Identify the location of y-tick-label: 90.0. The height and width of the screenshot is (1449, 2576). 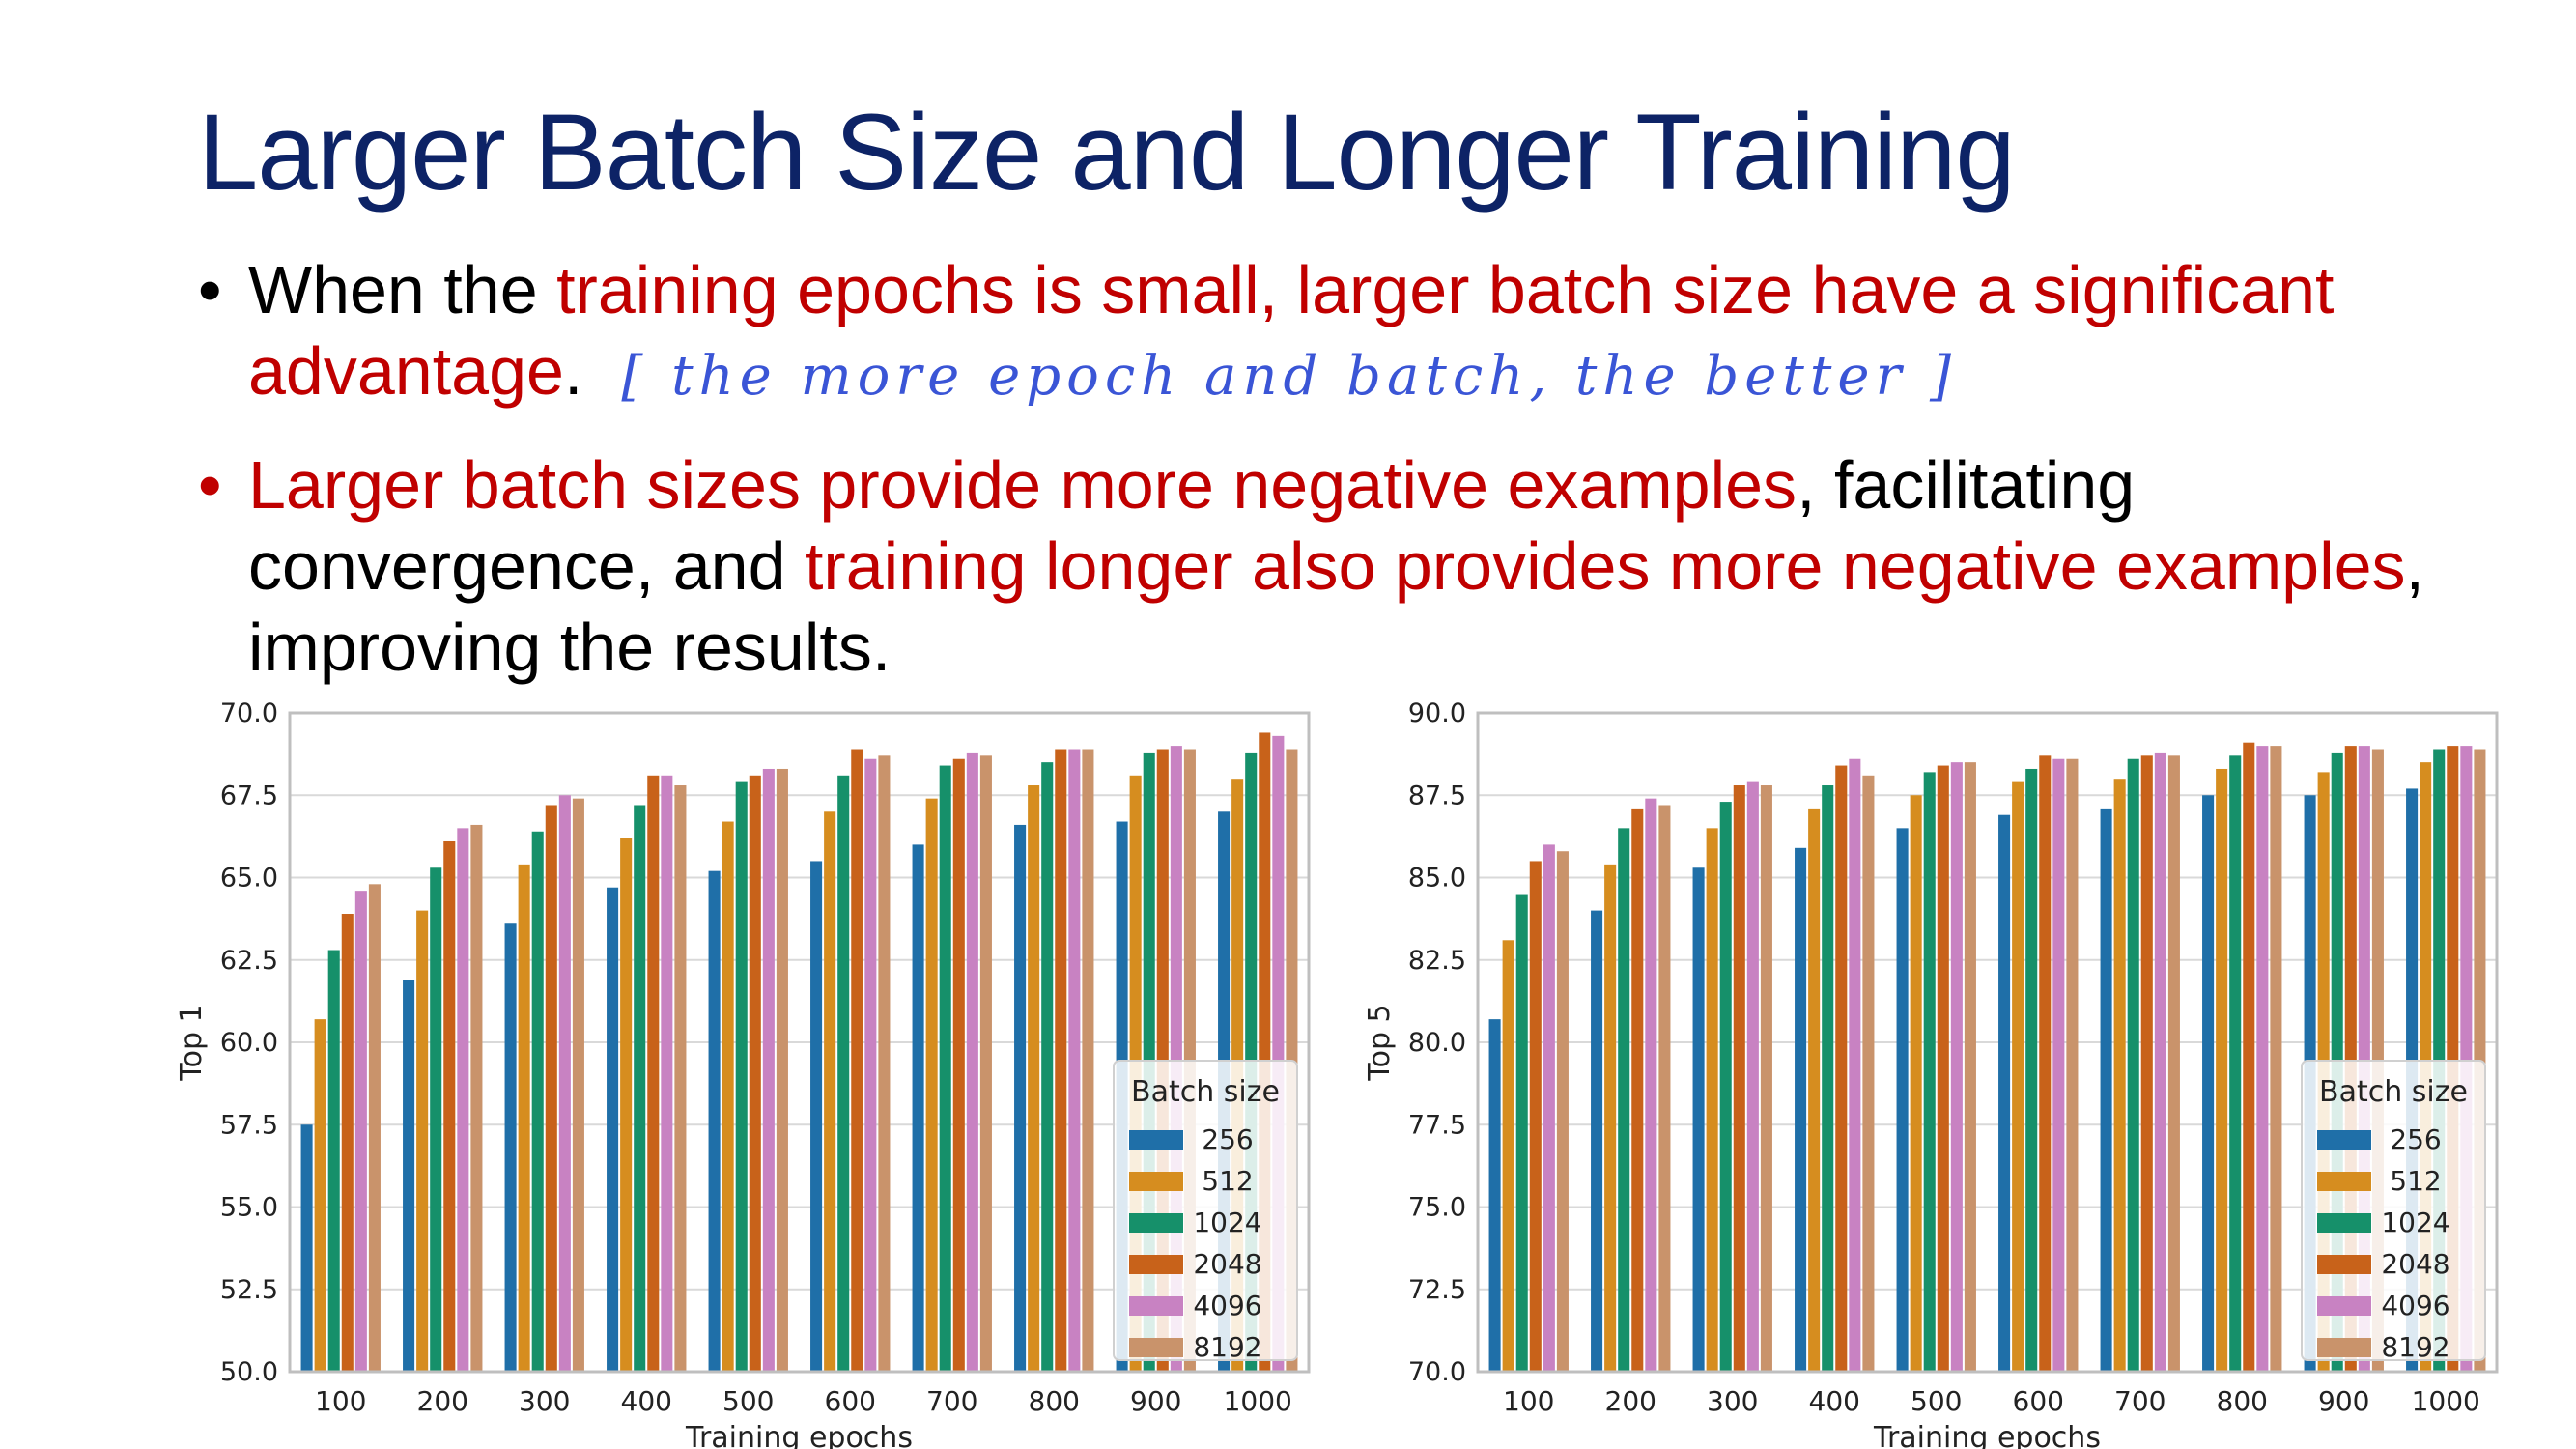
(1437, 713).